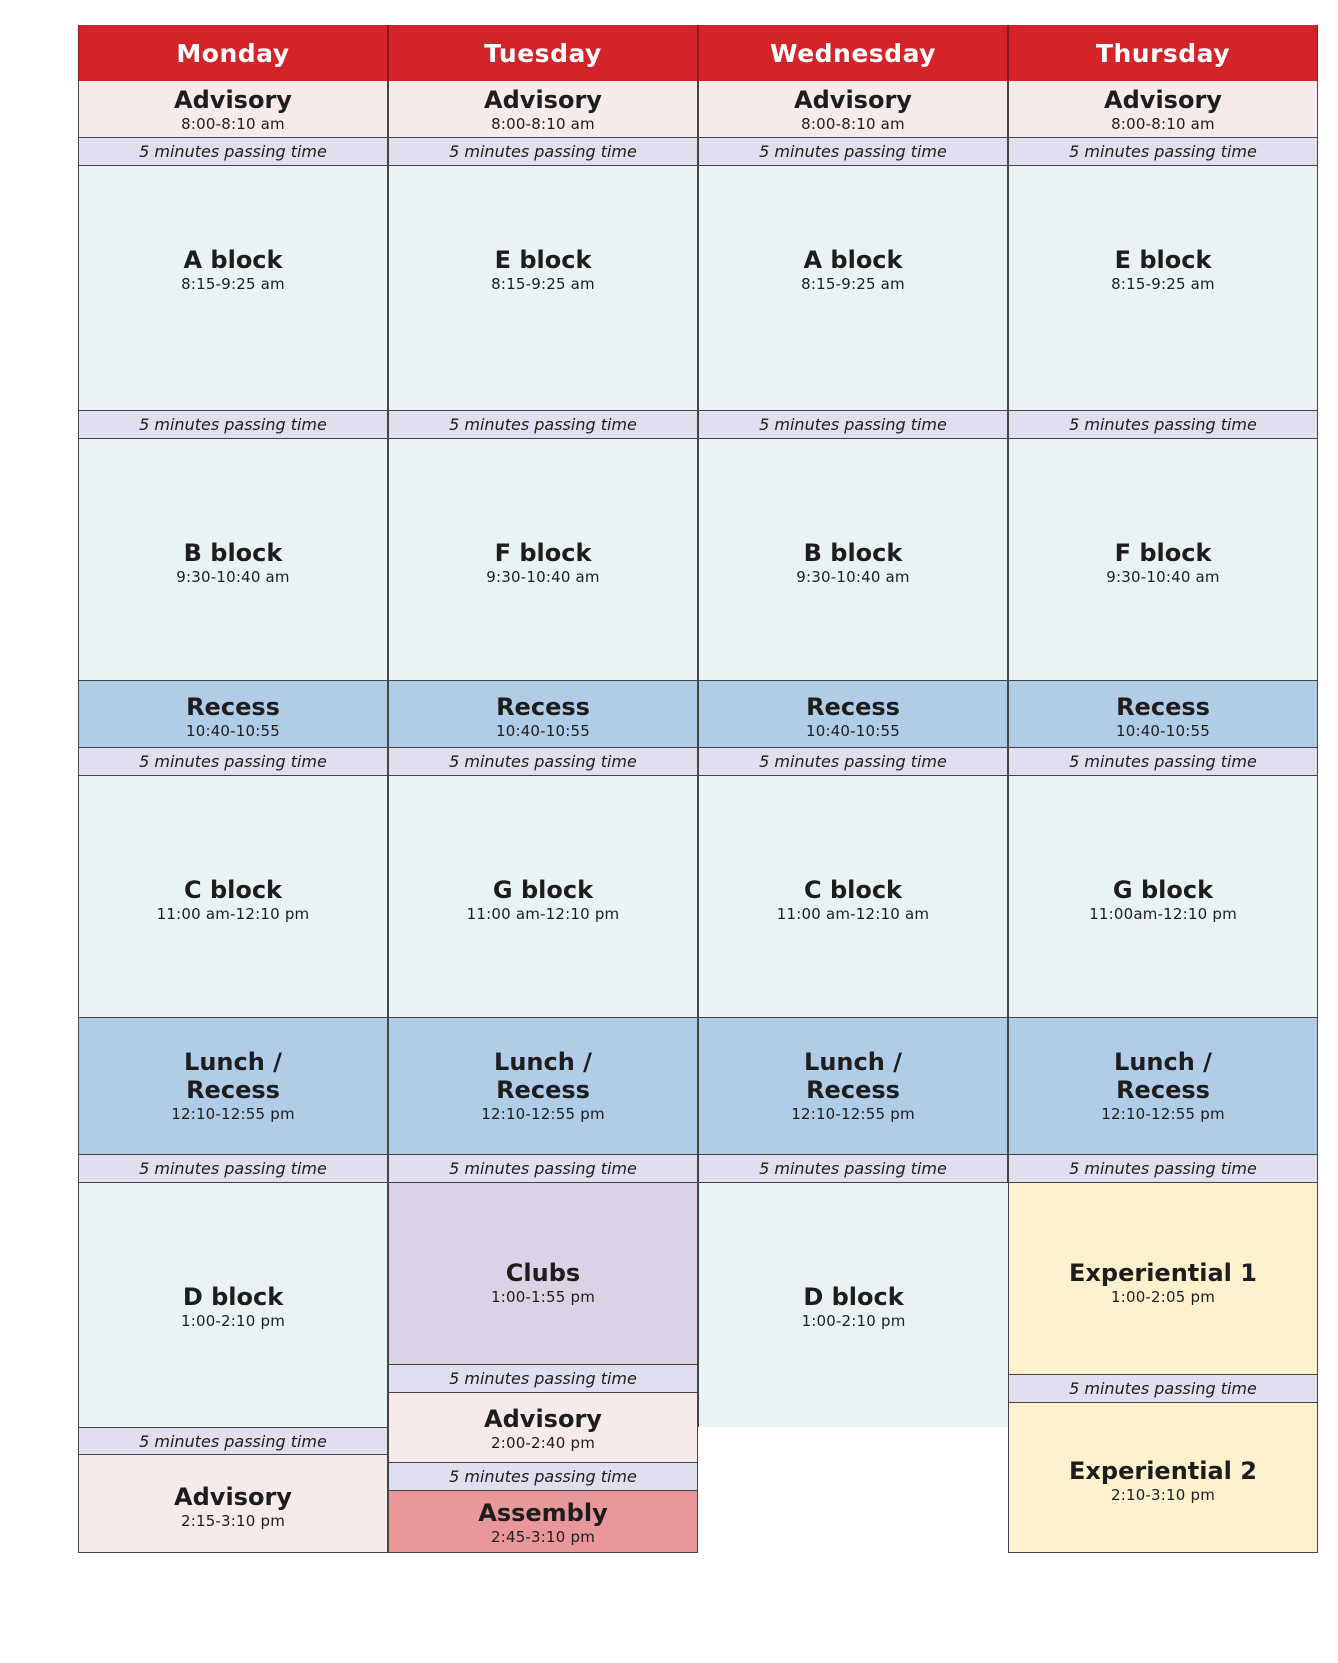 This screenshot has width=1338, height=1663. I want to click on advisory-cell: Advisory 2:00-2:40 pm, so click(543, 1428).